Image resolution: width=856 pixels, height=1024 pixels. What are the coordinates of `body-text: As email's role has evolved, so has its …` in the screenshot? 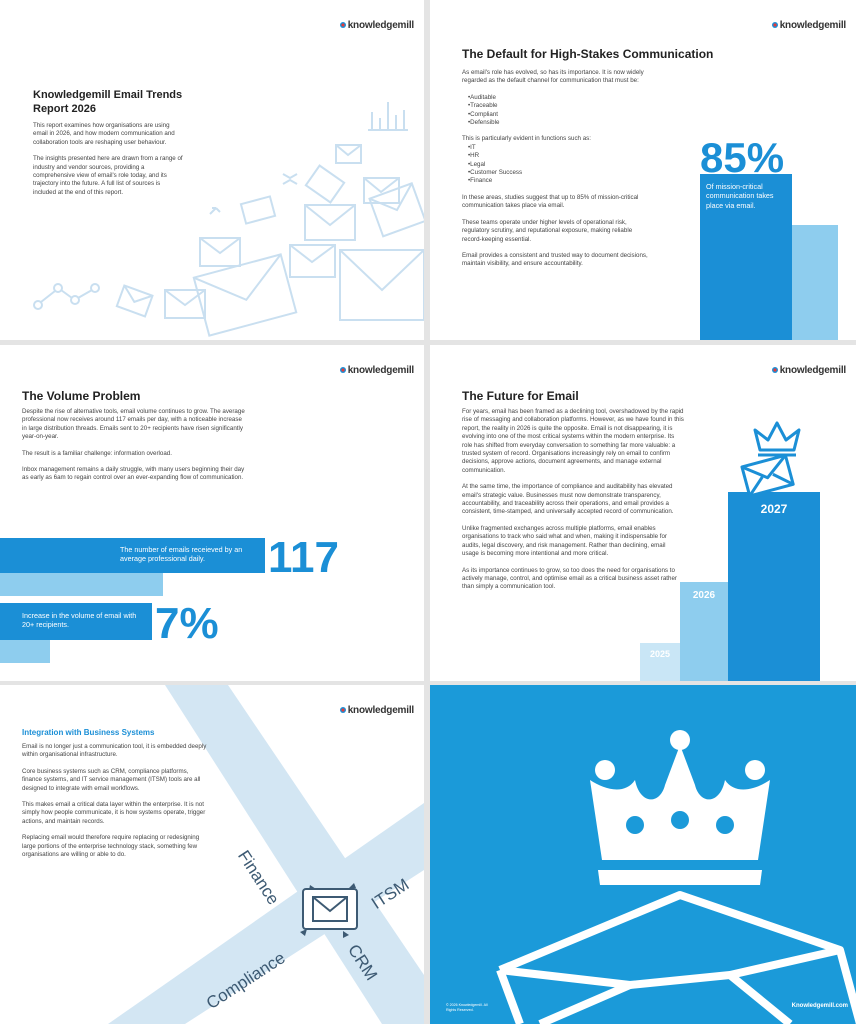 It's located at (557, 173).